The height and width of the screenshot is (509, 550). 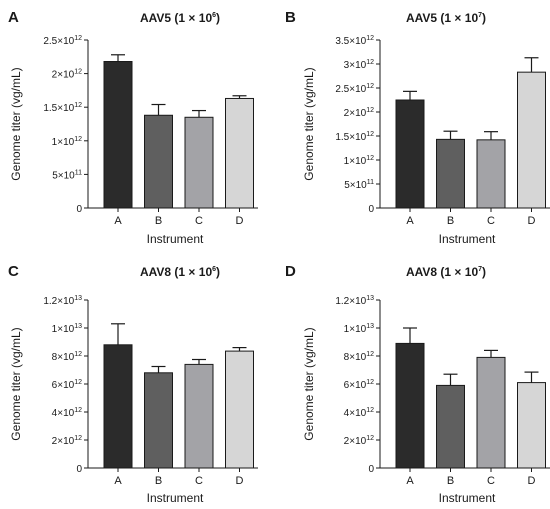 I want to click on y-tick-label: 3×10¹², so click(x=359, y=65).